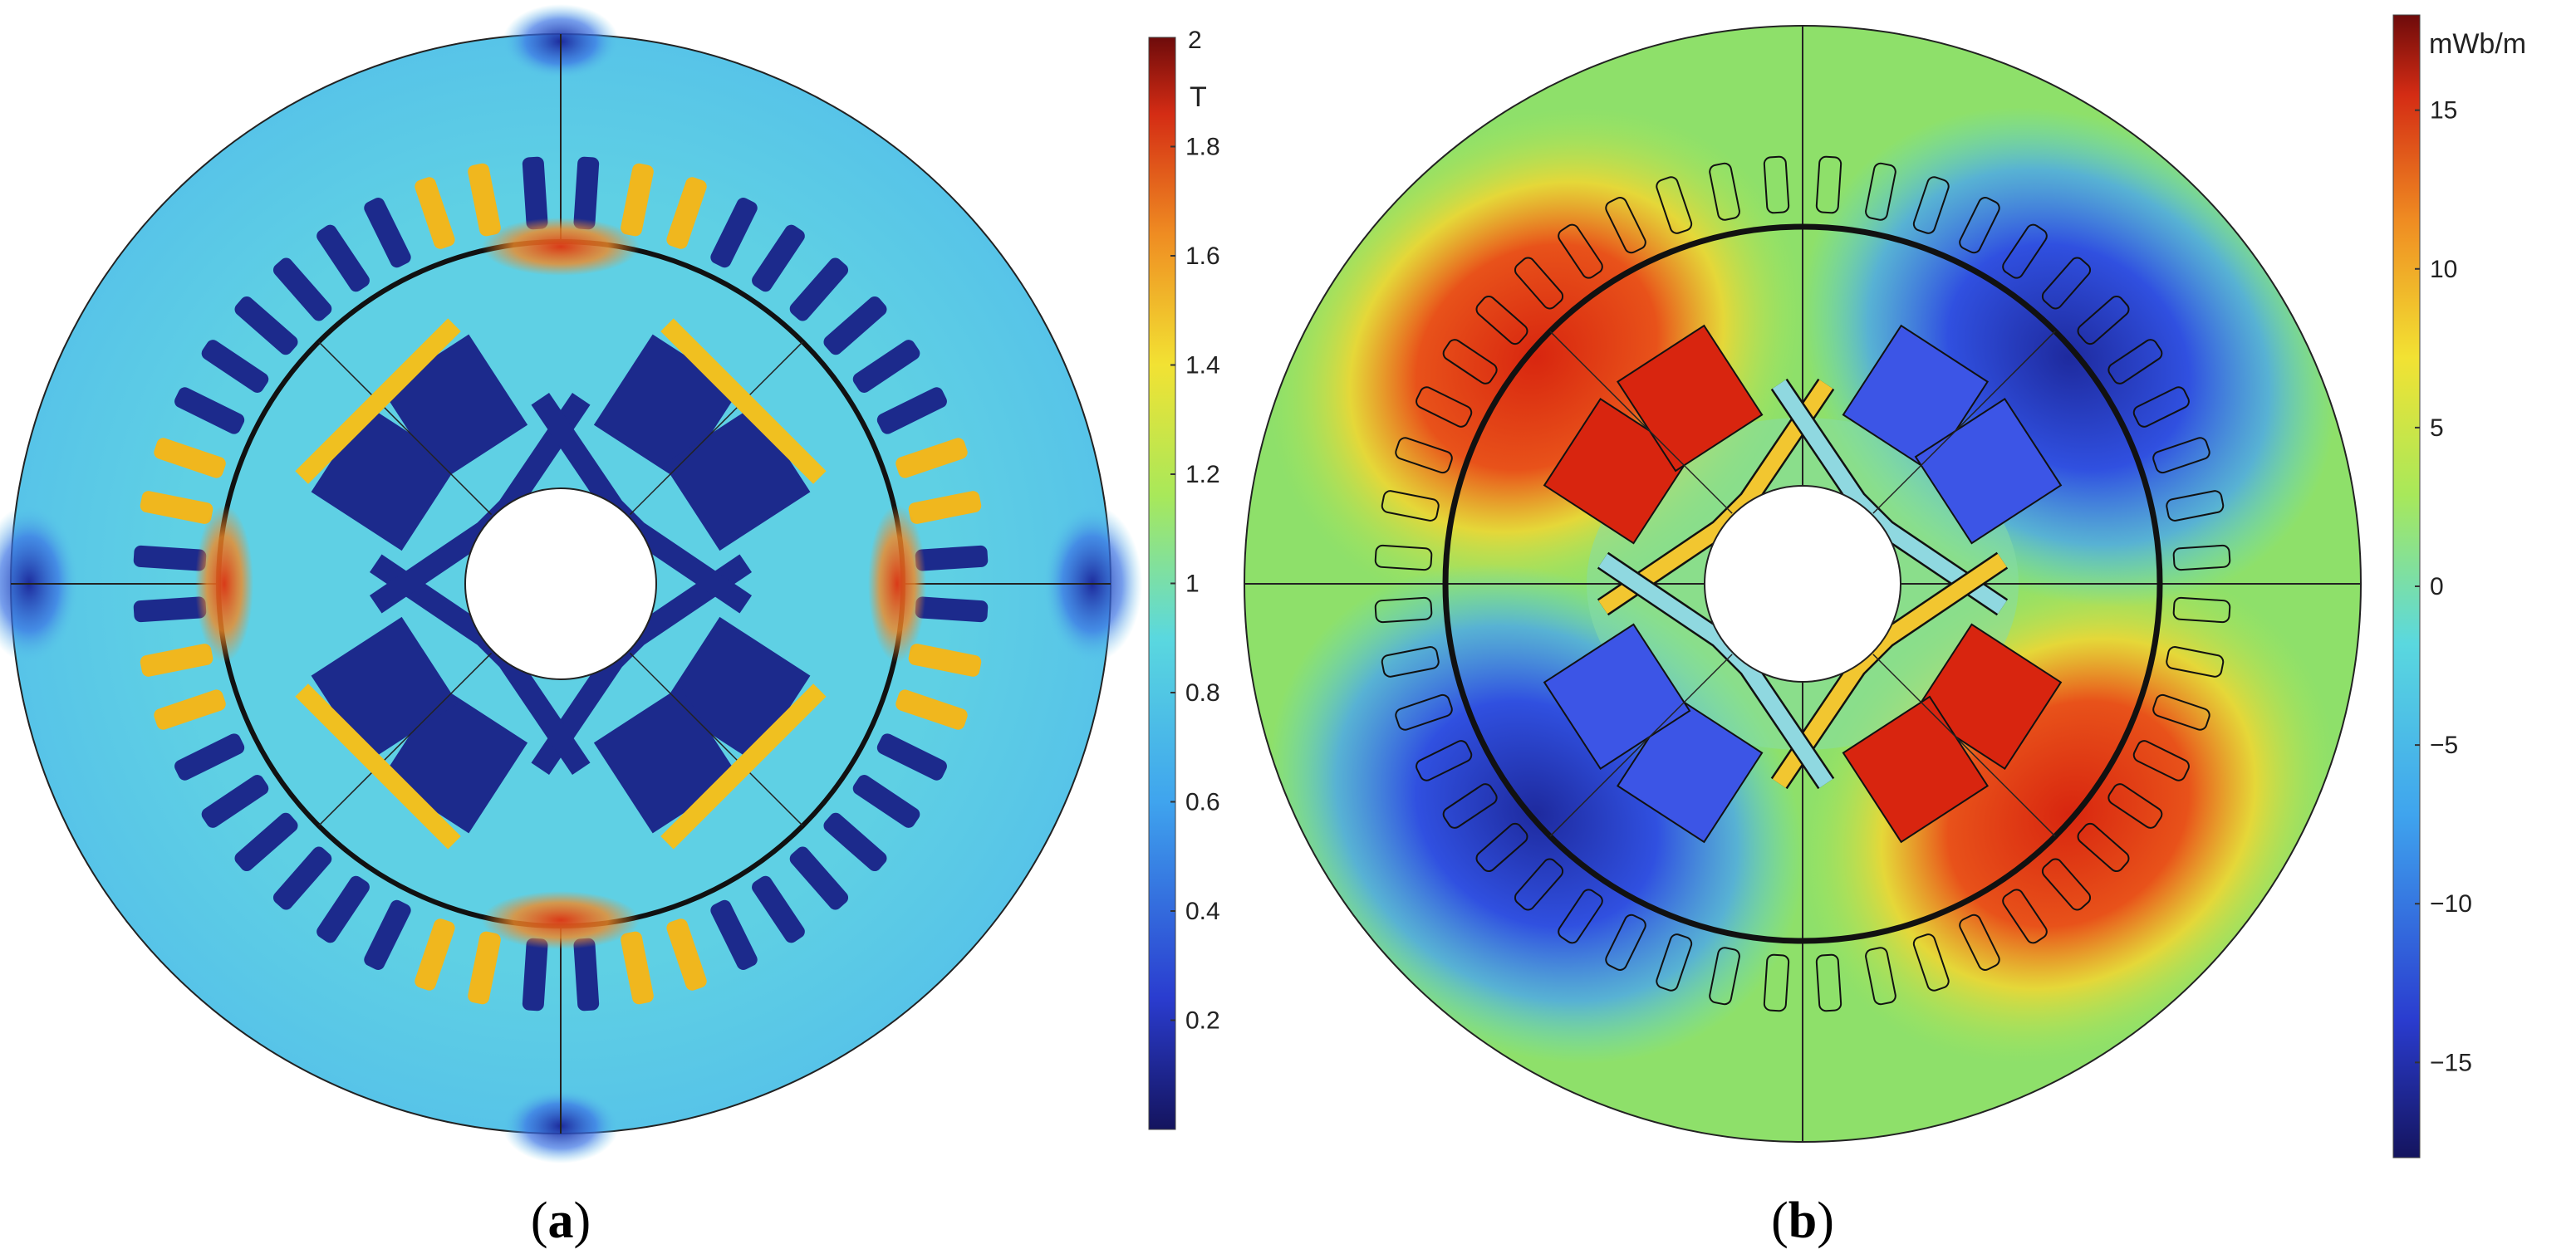  Describe the element at coordinates (1802, 1221) in the screenshot. I see `panel-b-label: (b)` at that location.